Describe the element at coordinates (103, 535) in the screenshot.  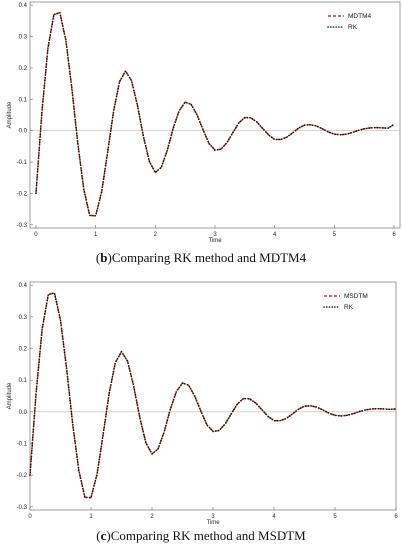
I see `chart-c-caption-letter: c` at that location.